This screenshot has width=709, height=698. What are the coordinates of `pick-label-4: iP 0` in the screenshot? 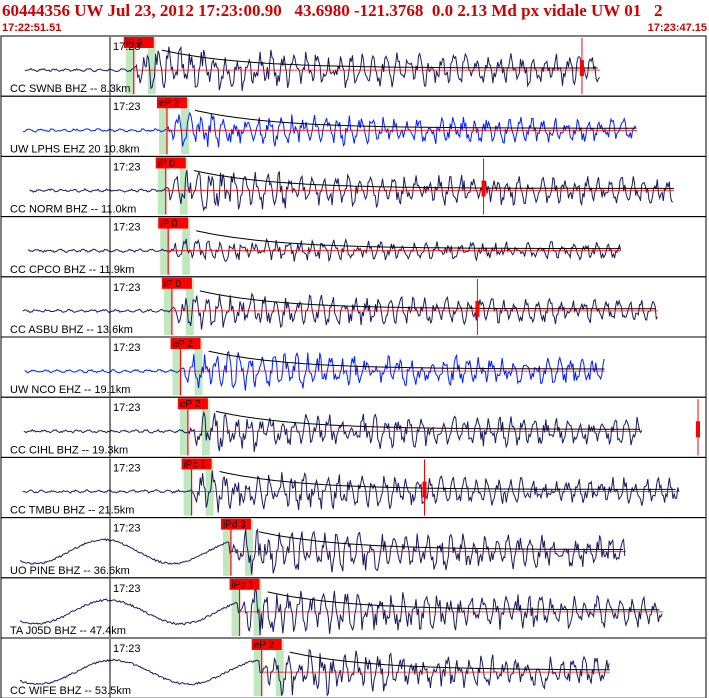 It's located at (168, 224).